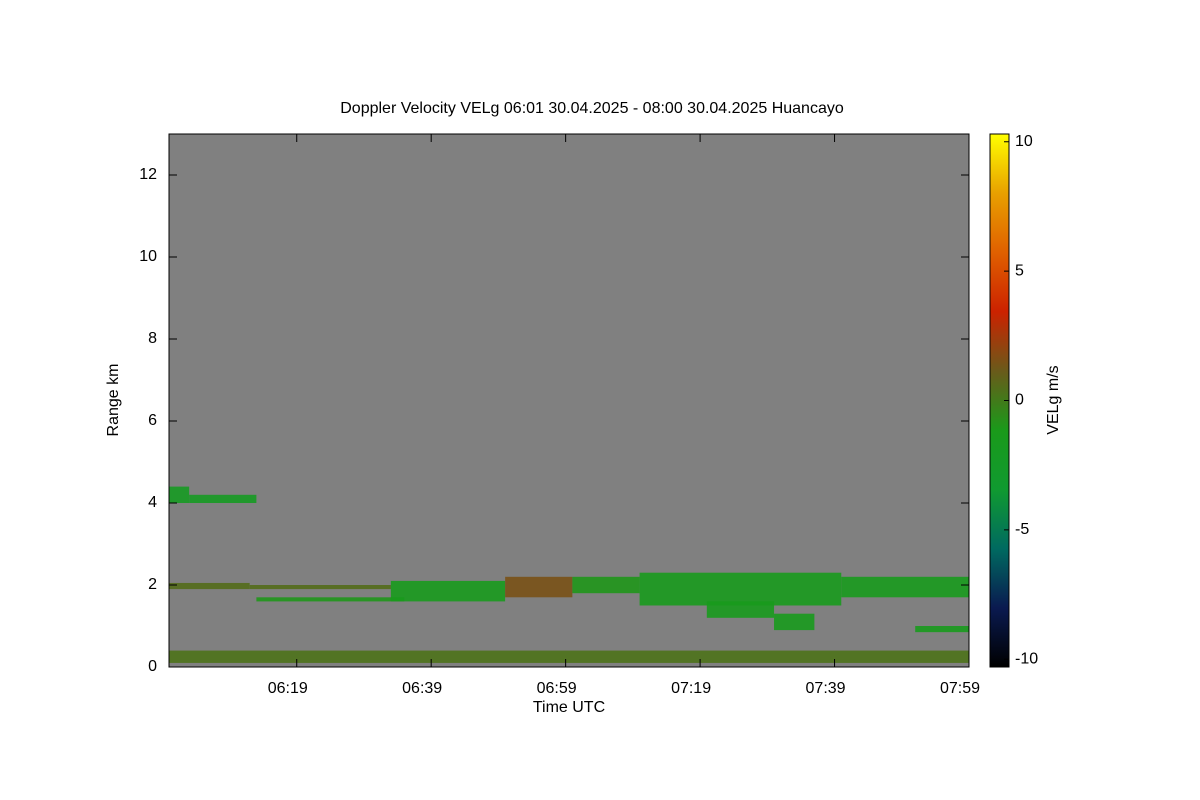 The image size is (1200, 800). What do you see at coordinates (557, 688) in the screenshot?
I see `x-tick-label: 06:59` at bounding box center [557, 688].